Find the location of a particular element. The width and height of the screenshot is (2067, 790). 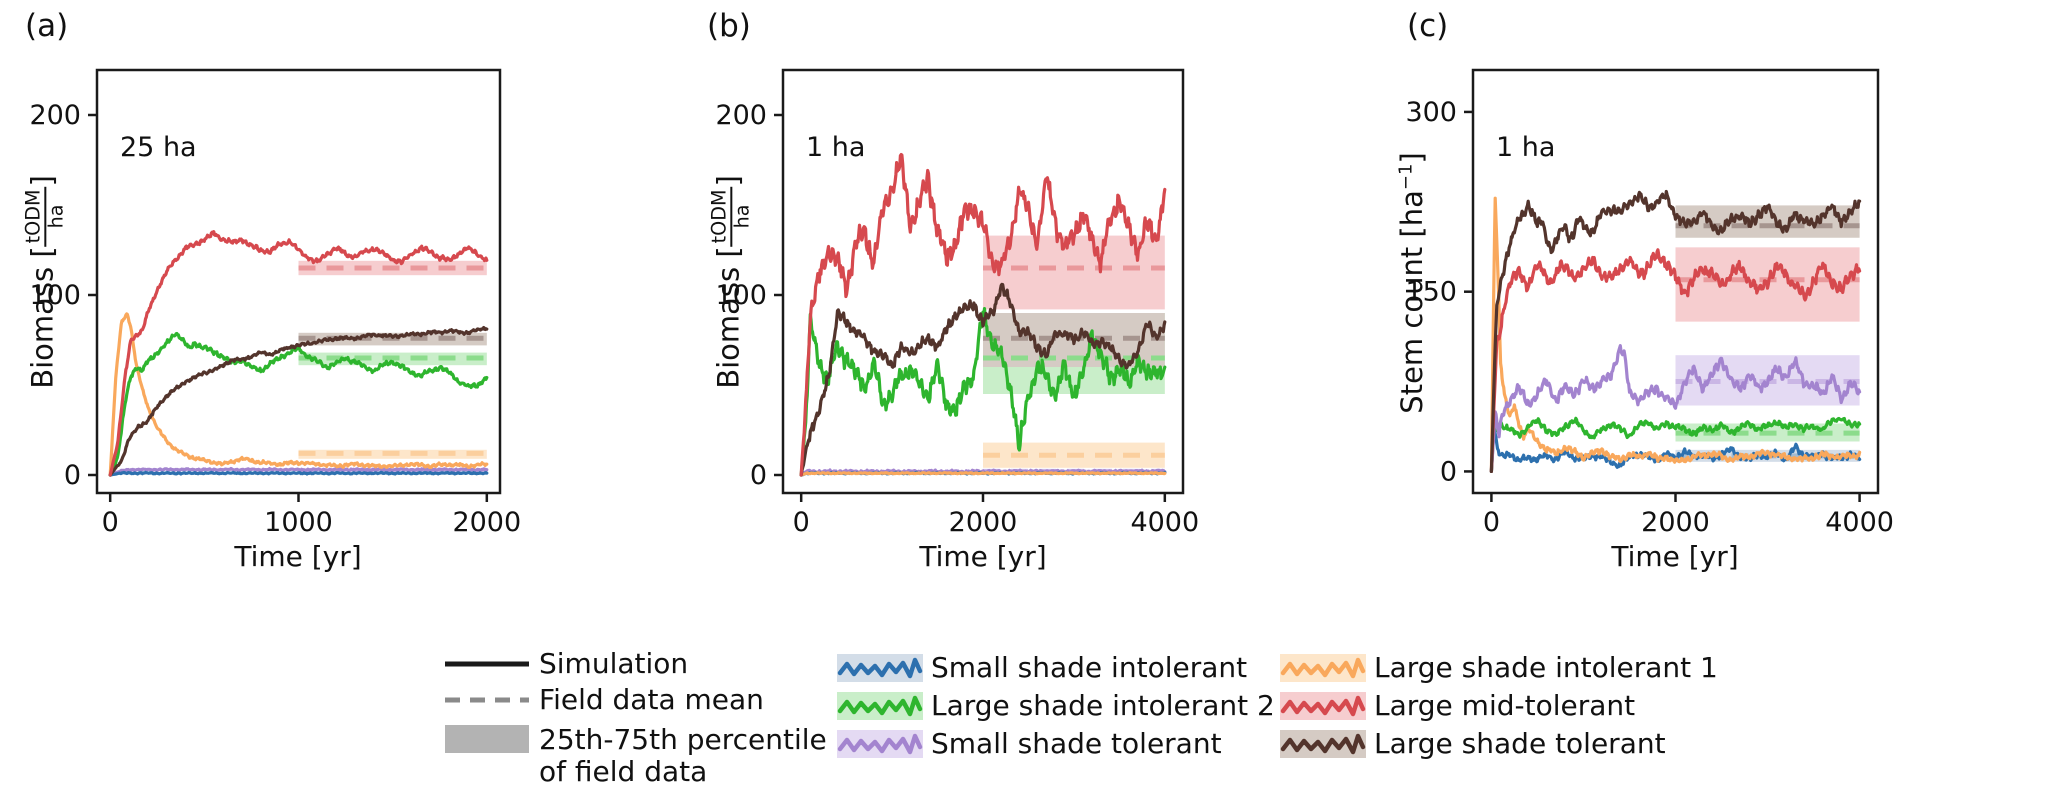

percentile-box-swatch is located at coordinates (487, 739).